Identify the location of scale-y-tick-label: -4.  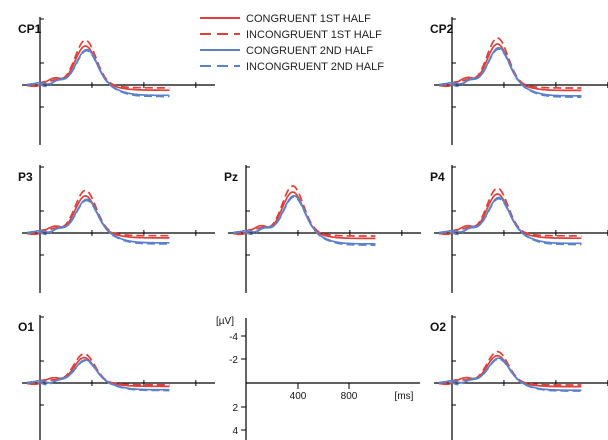
(233, 337).